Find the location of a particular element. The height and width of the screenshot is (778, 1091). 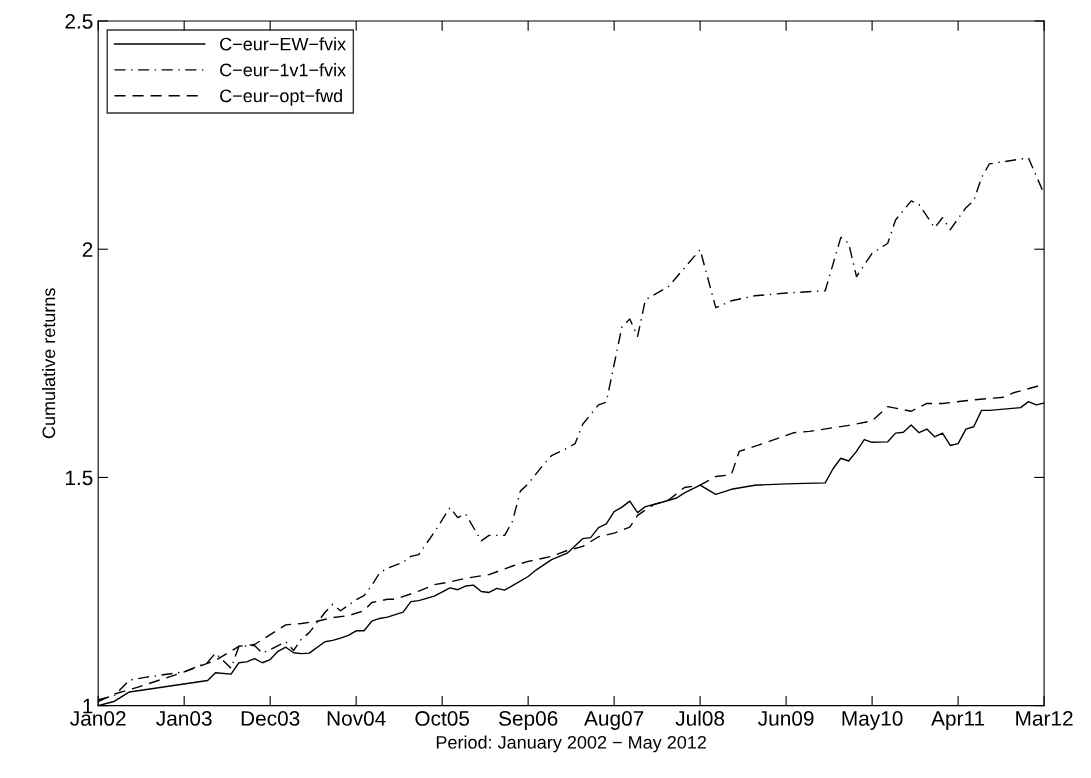

x-tick-label: Apr11 is located at coordinates (958, 720).